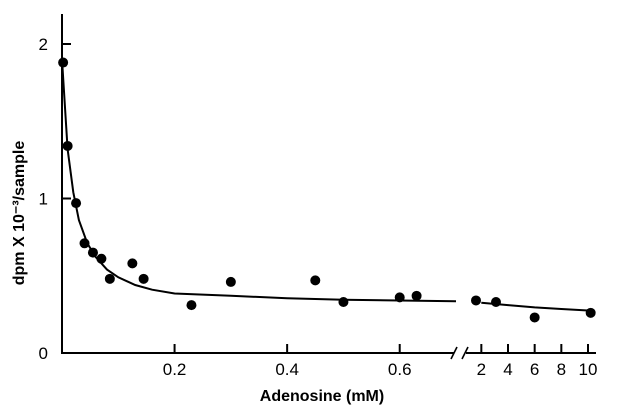 The width and height of the screenshot is (643, 407). Describe the element at coordinates (43, 44) in the screenshot. I see `y-tick-label: 2` at that location.